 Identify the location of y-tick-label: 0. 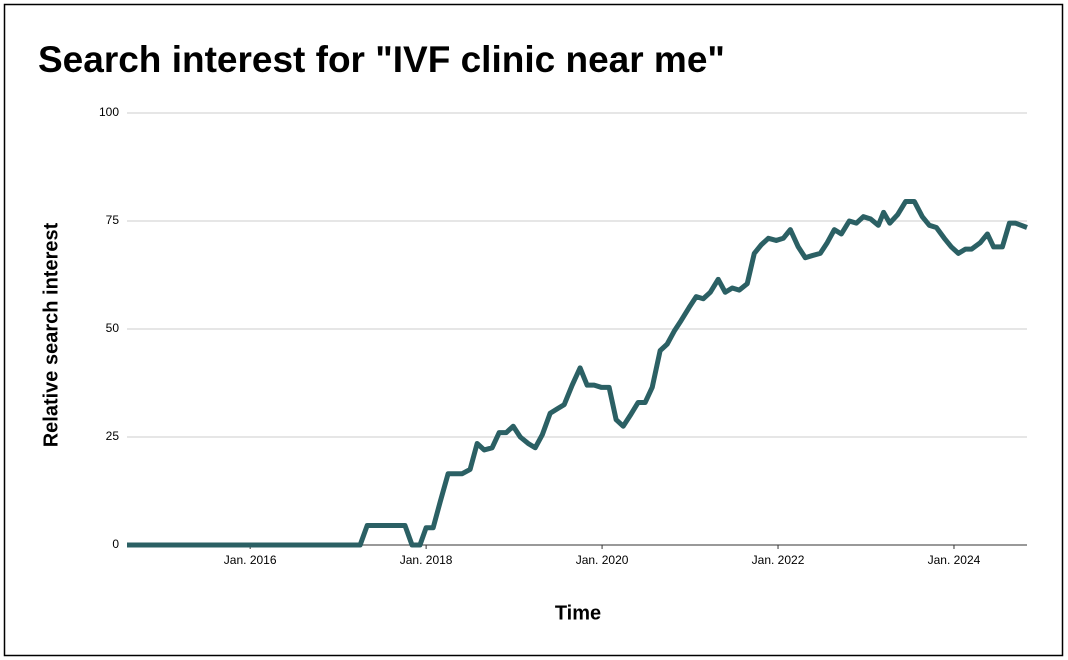
(115, 544).